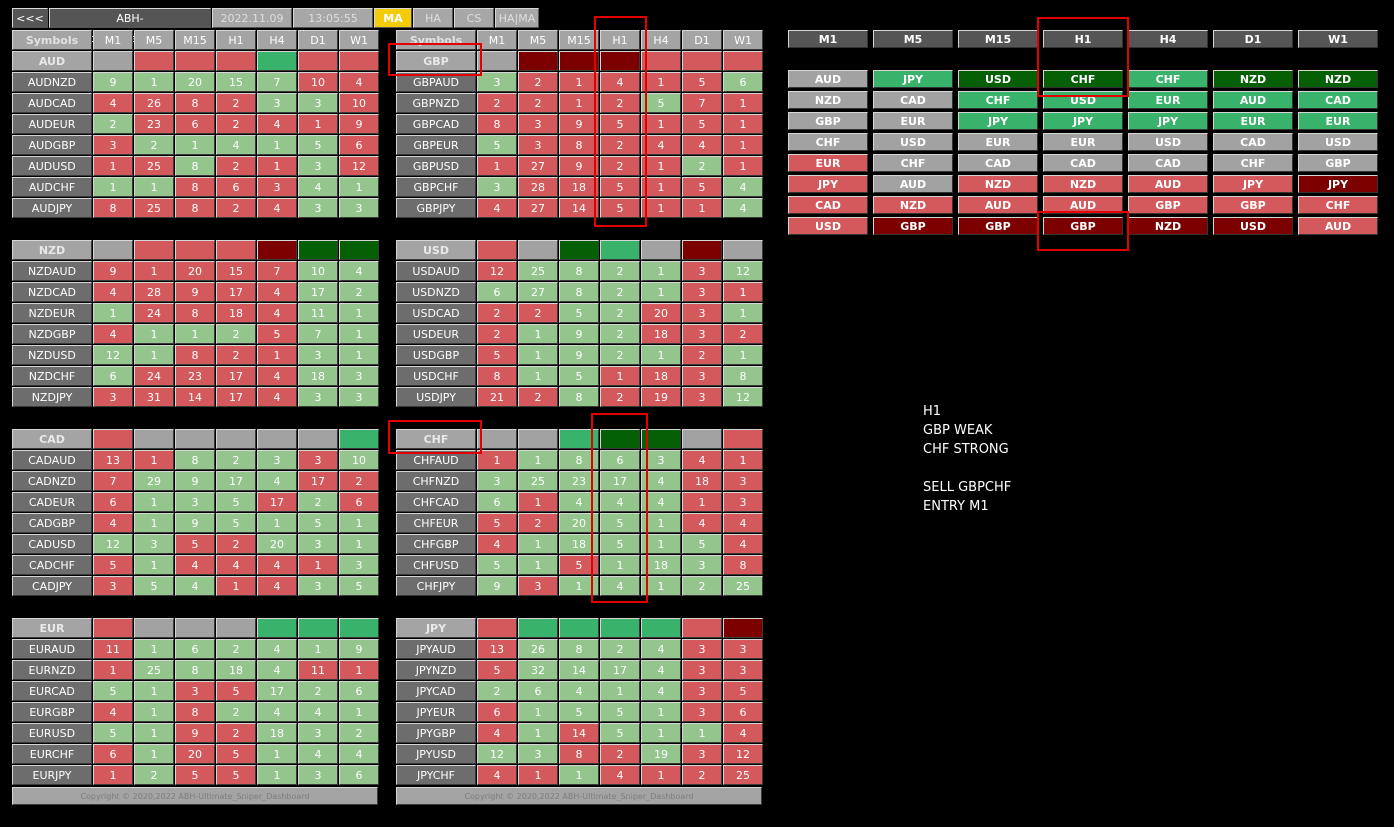  I want to click on symbol-button: EURGBP, so click(52, 712).